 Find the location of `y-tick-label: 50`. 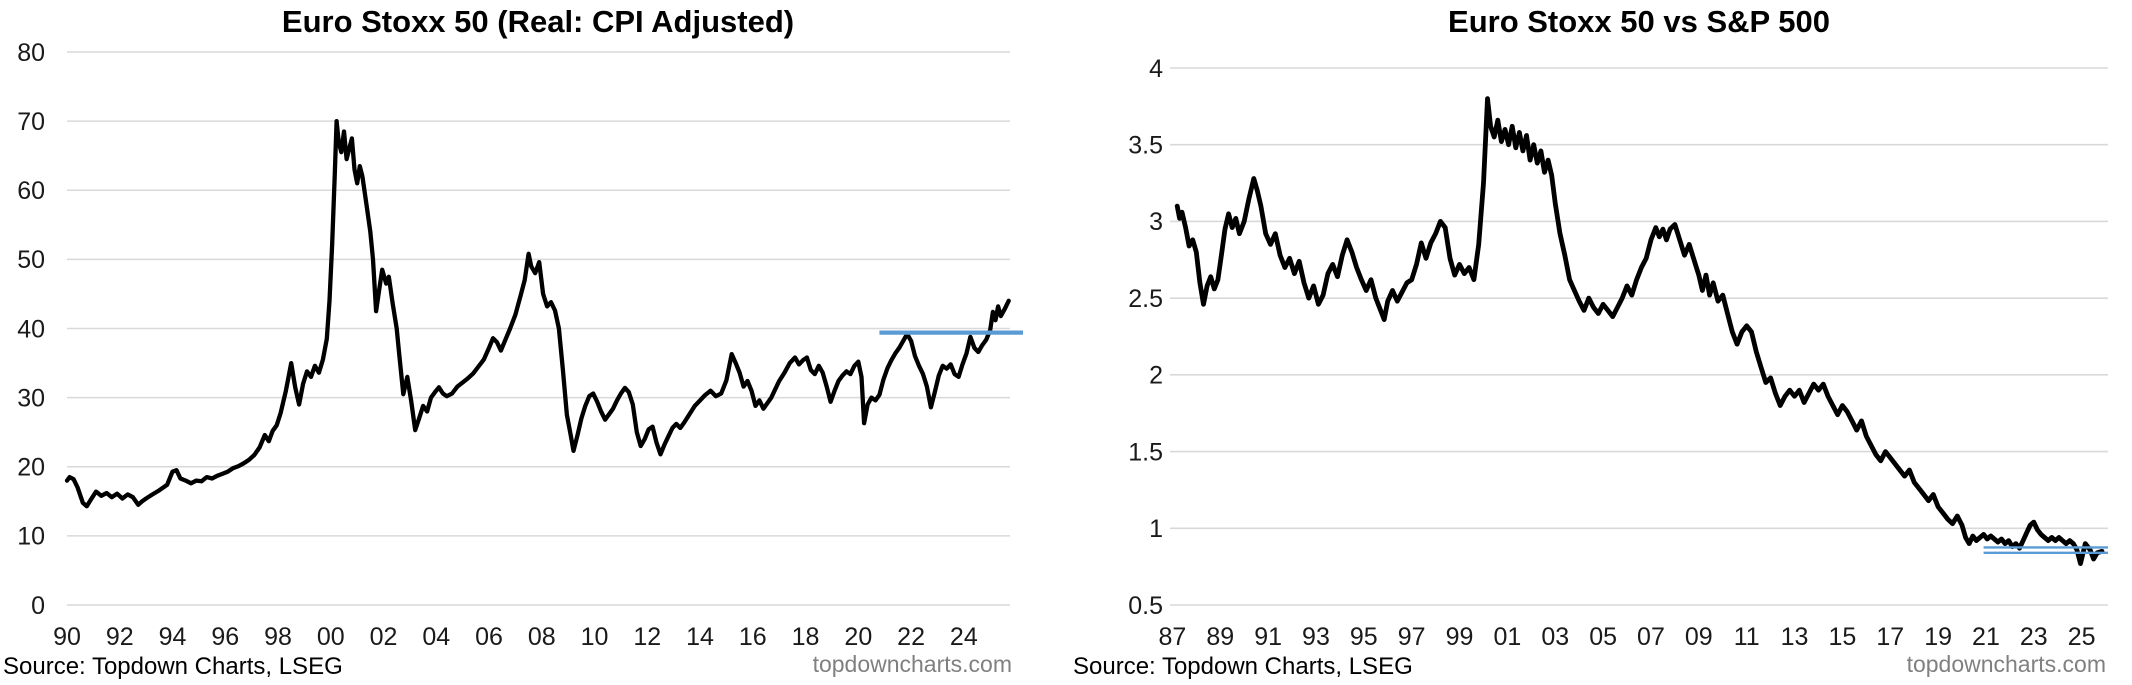

y-tick-label: 50 is located at coordinates (31, 260).